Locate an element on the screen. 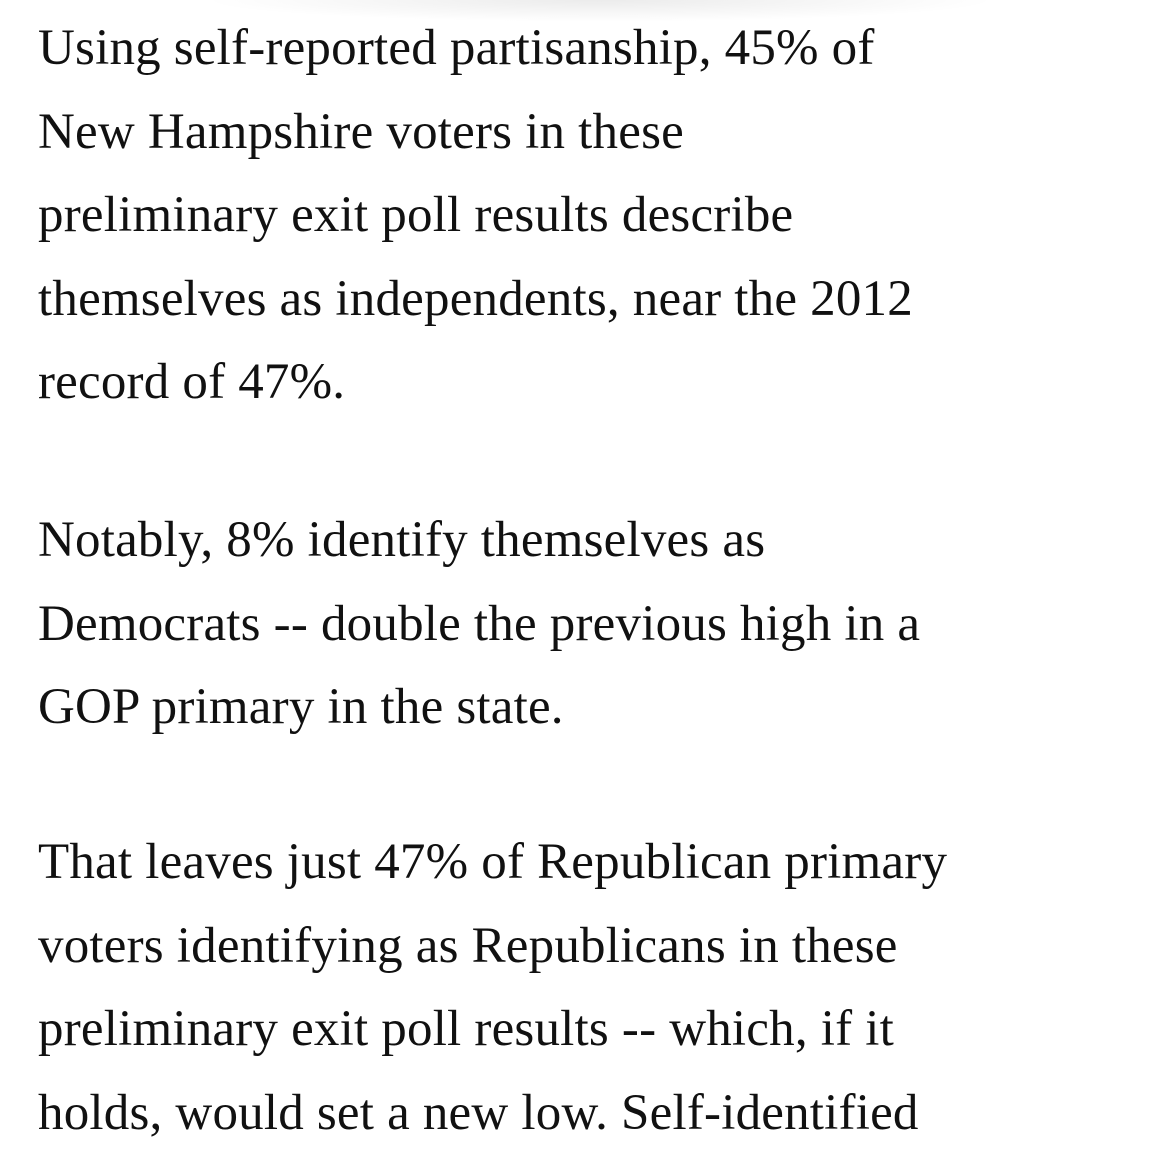 Image resolution: width=1170 pixels, height=1170 pixels. text-line: New Hampshire voters in these is located at coordinates (361, 131).